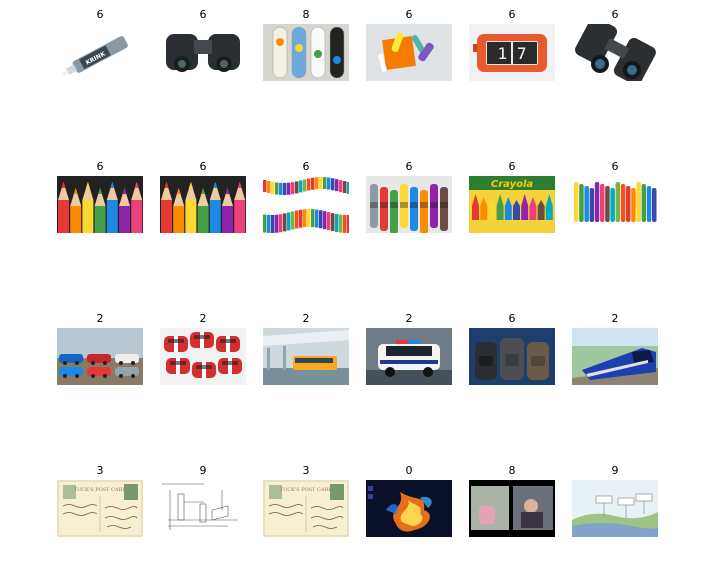 The width and height of the screenshot is (703, 581). I want to click on fire-abstract-icon, so click(409, 508).